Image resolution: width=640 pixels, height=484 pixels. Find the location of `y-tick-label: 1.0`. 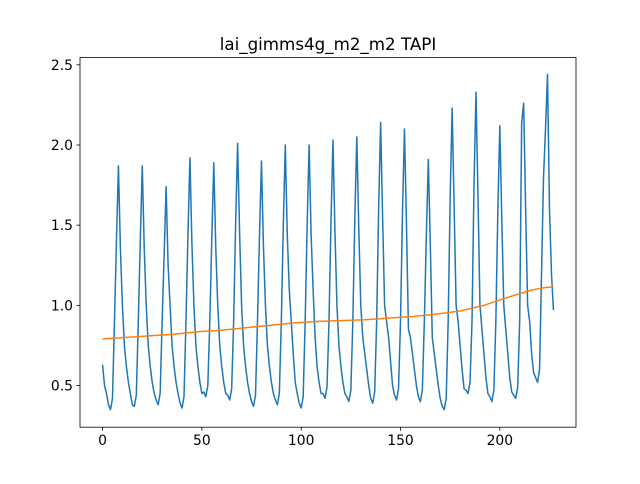

y-tick-label: 1.0 is located at coordinates (62, 306).